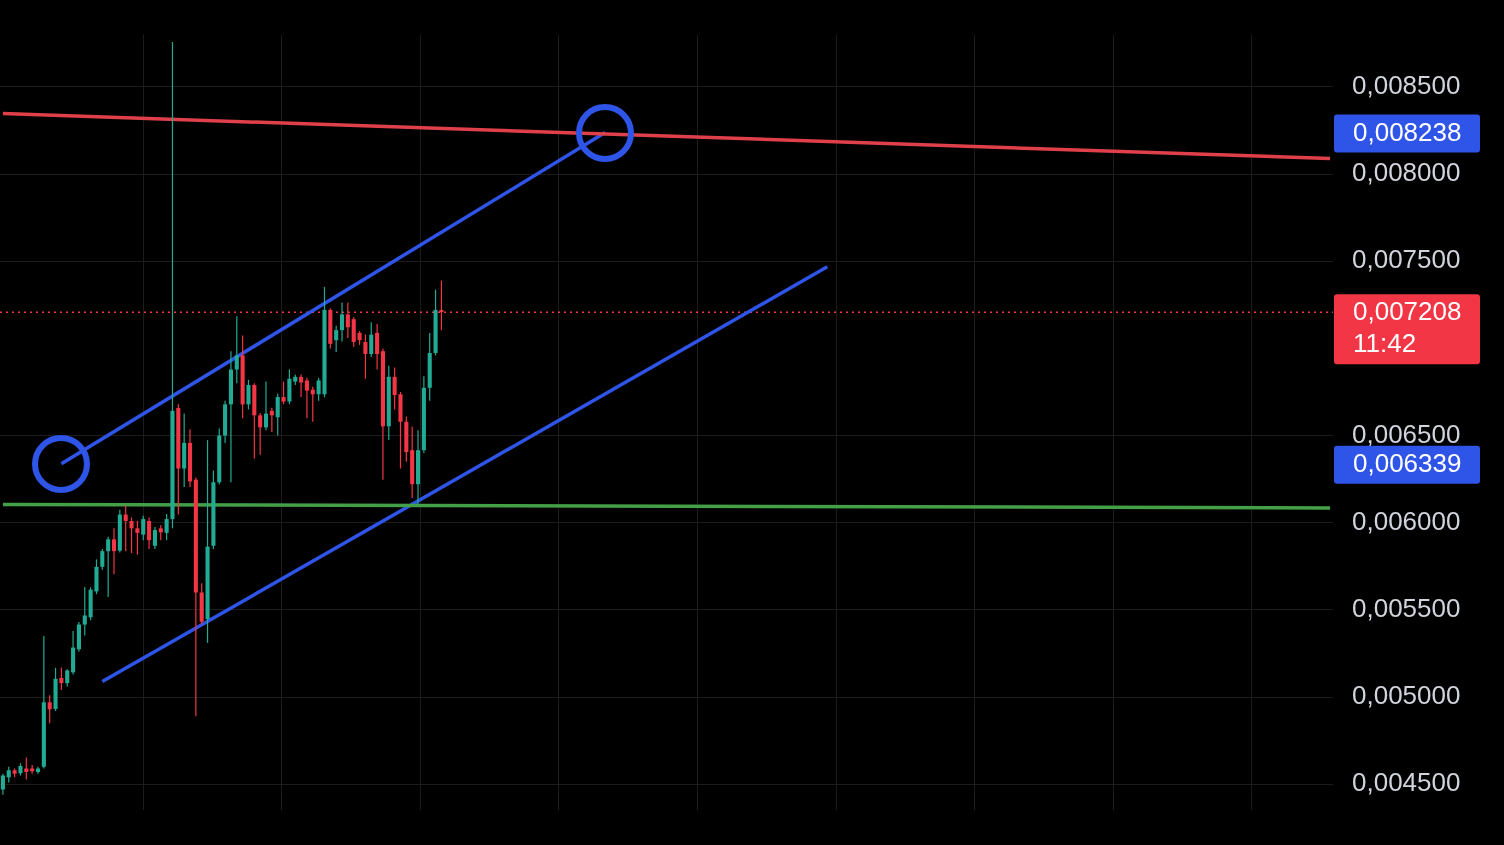  I want to click on y-tick-label: 0,007500, so click(1406, 259).